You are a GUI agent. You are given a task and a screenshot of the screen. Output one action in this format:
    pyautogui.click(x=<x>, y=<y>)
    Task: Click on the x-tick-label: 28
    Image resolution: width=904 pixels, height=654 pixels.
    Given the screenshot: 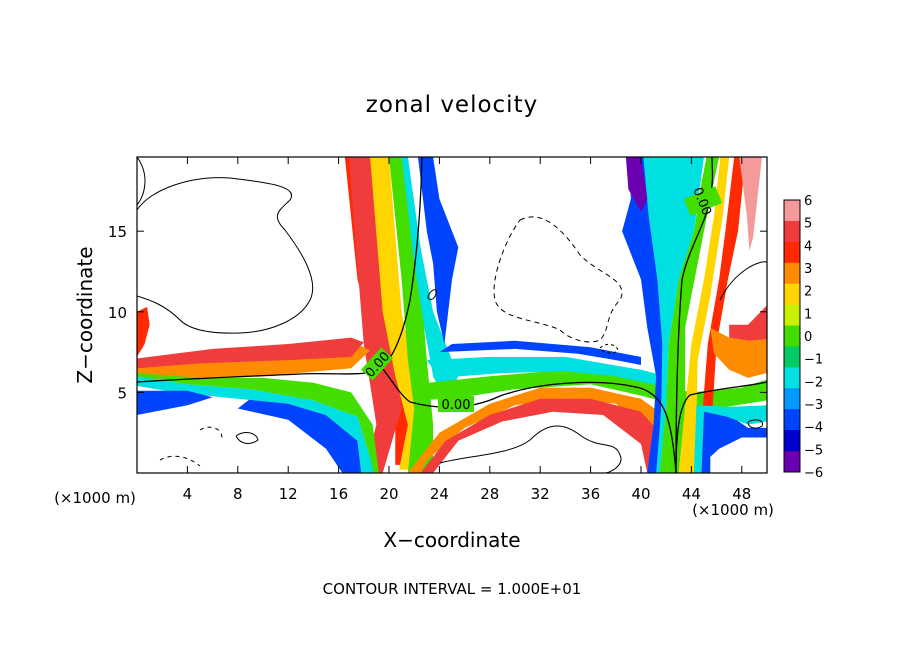 What is the action you would take?
    pyautogui.click(x=489, y=494)
    